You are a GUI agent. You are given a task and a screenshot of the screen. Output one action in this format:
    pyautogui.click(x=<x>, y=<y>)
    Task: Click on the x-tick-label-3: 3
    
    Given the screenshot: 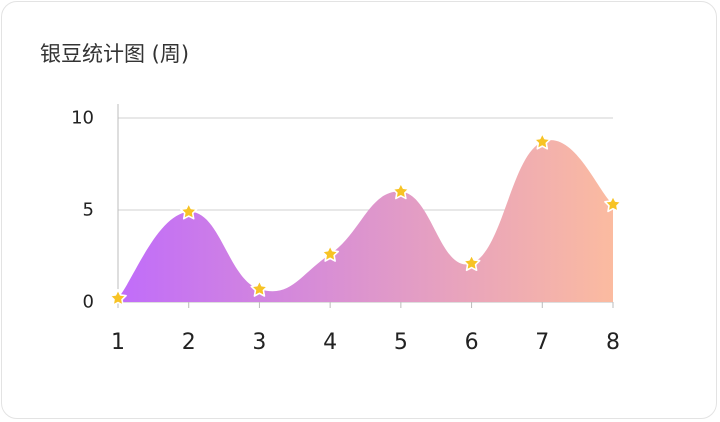 What is the action you would take?
    pyautogui.click(x=259, y=342)
    